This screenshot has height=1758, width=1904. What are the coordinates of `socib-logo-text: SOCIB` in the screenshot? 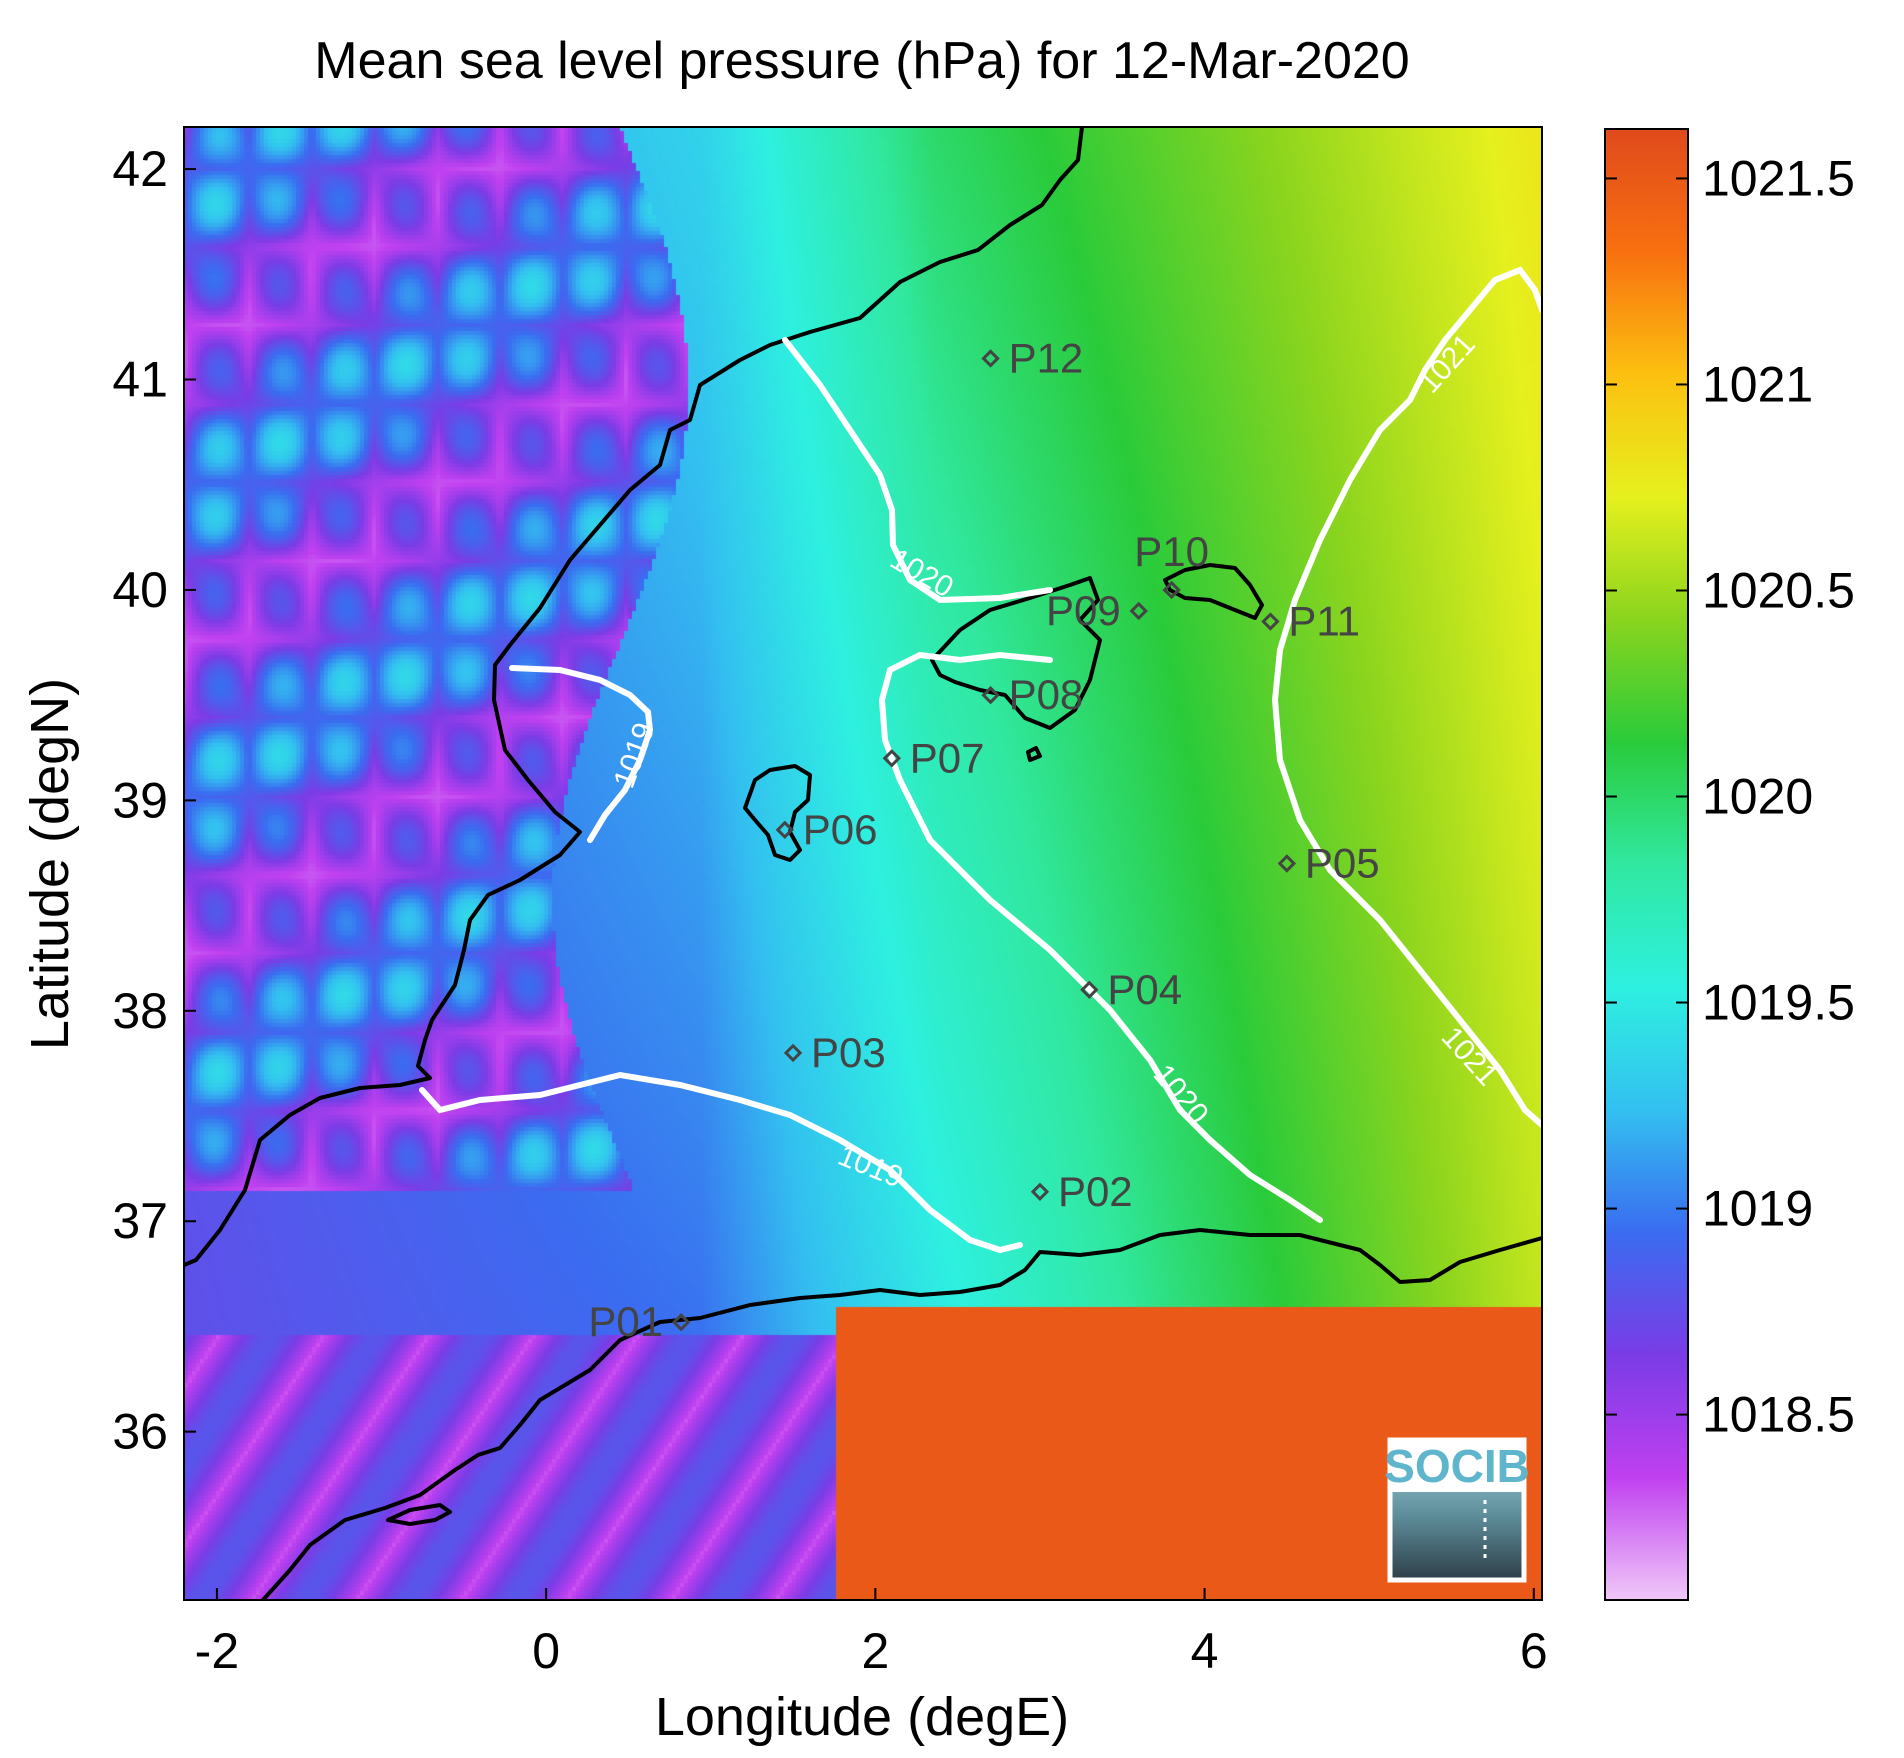 It's located at (1457, 1466).